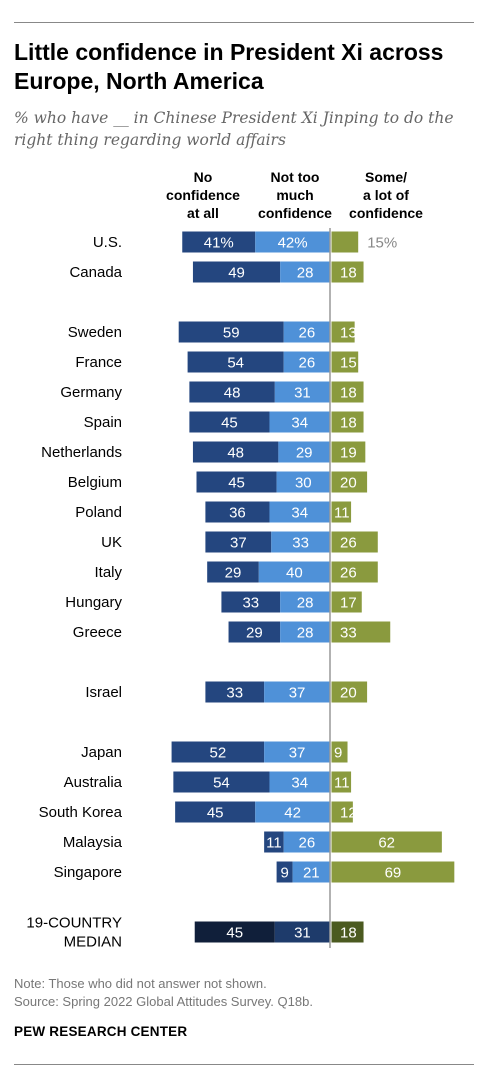 The image size is (498, 1084). I want to click on bar-no-confidence-uk, so click(238, 542).